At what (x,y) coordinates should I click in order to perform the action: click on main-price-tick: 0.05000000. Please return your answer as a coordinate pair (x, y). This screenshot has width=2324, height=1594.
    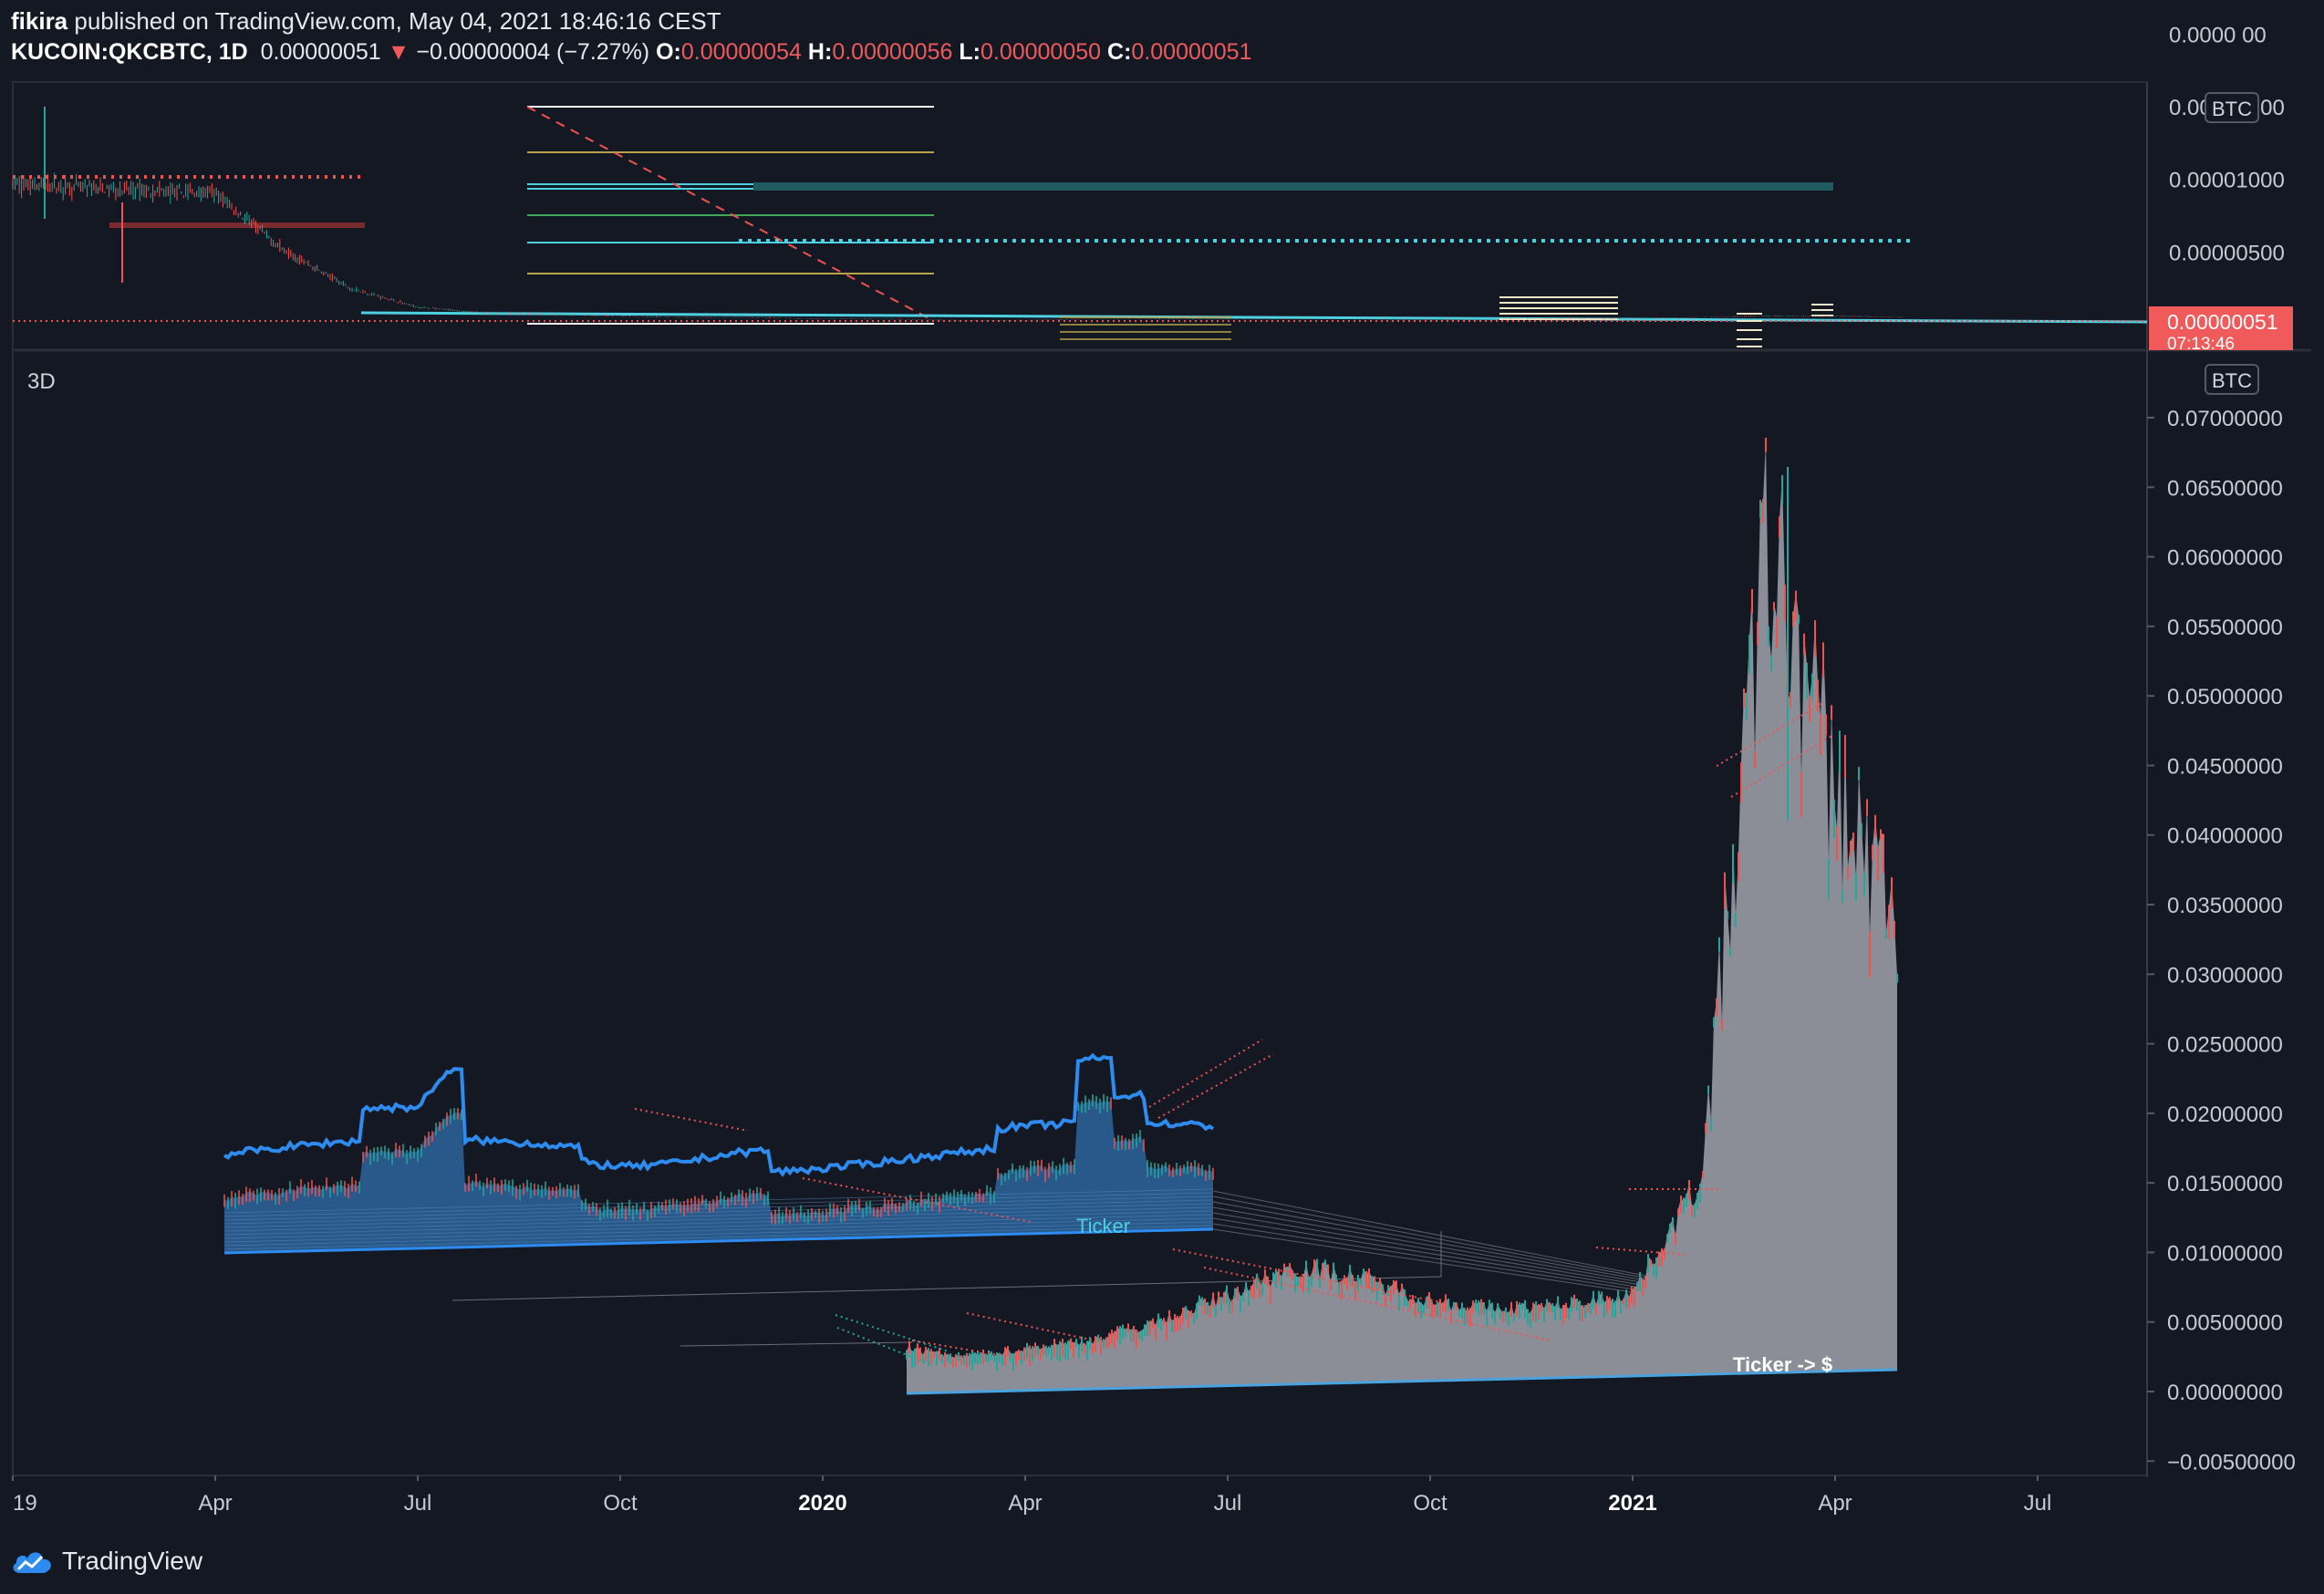
    Looking at the image, I should click on (2225, 697).